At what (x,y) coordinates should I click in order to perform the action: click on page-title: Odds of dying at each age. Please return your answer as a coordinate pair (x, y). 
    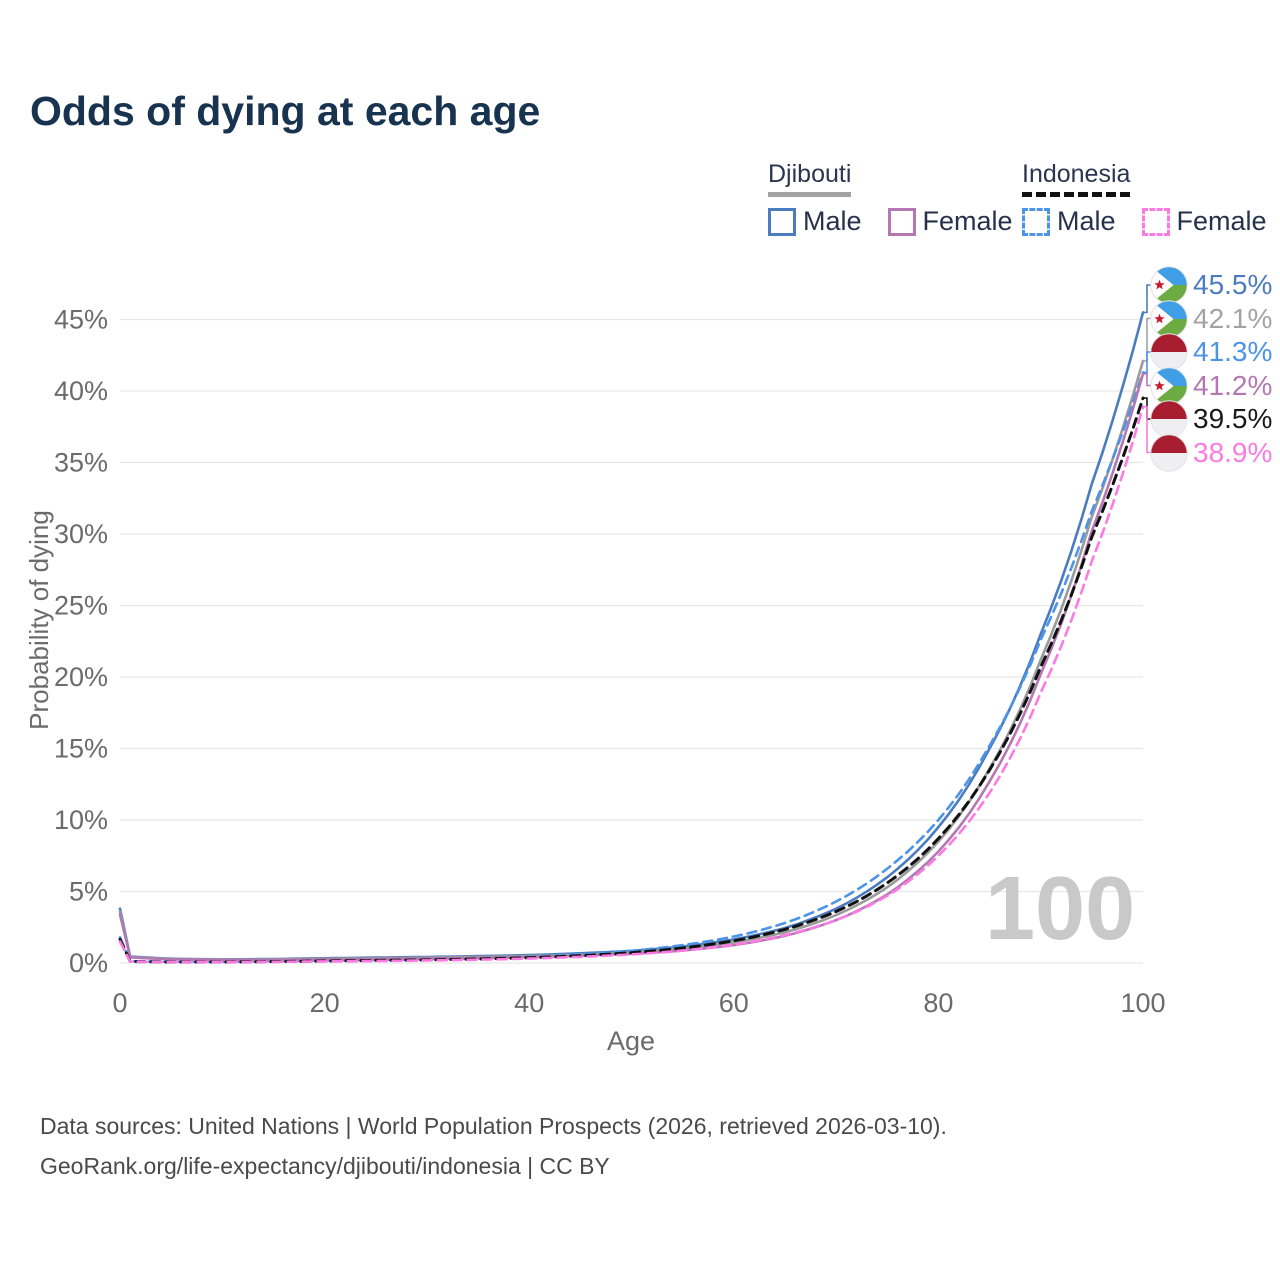
    Looking at the image, I should click on (285, 111).